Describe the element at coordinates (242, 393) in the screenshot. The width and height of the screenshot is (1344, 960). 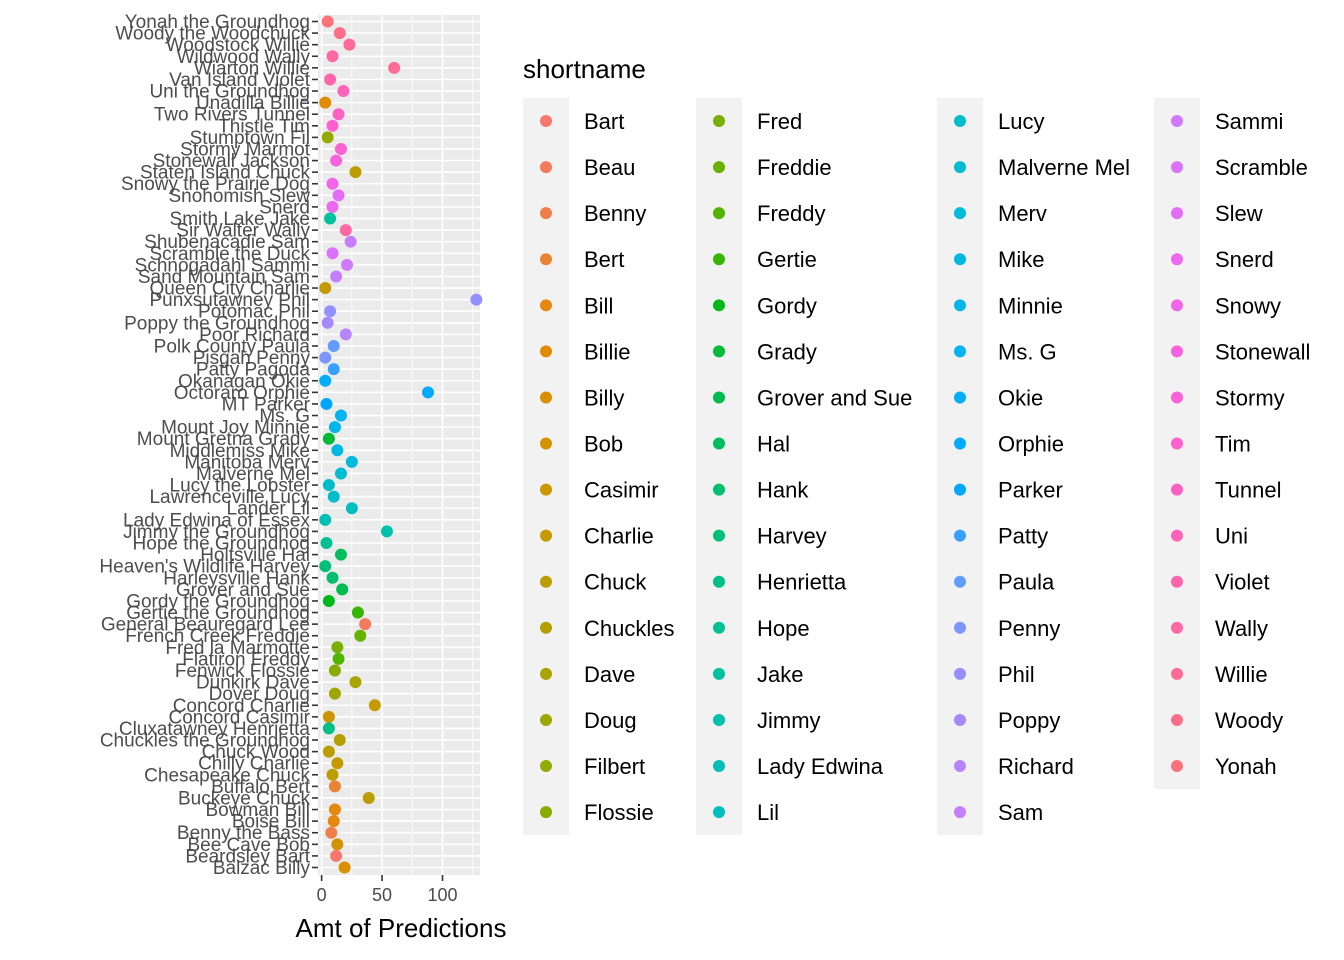
I see `y-tick-label: Octoraro Orphie` at that location.